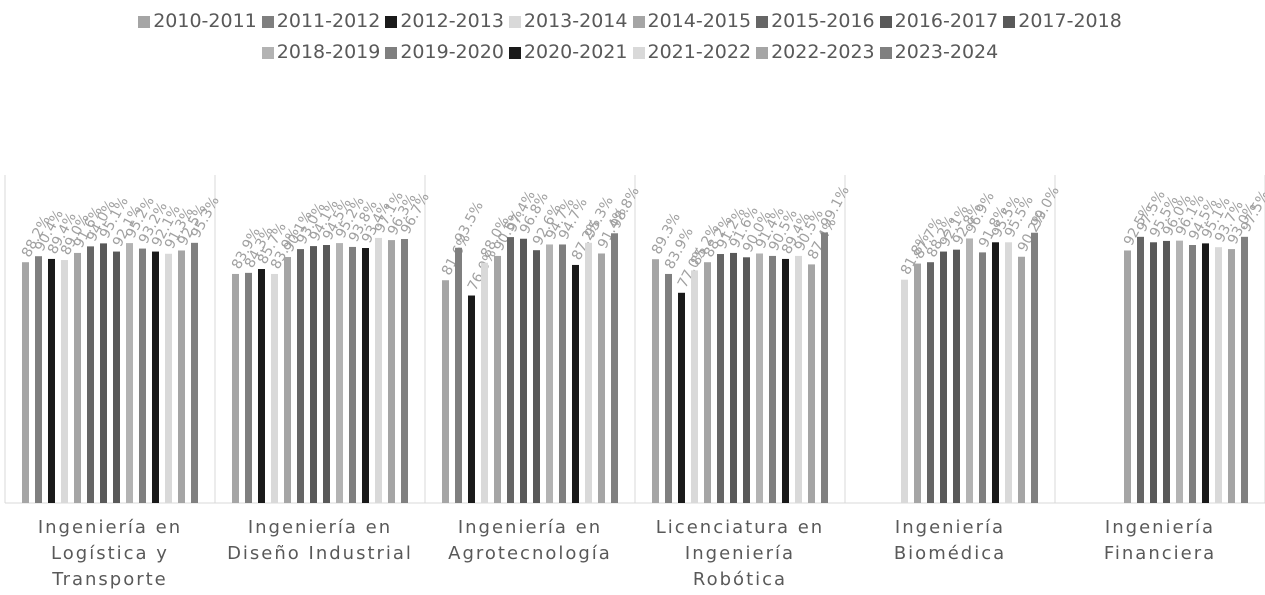 The height and width of the screenshot is (595, 1265). Describe the element at coordinates (938, 21) in the screenshot. I see `legend-item: 2016-2017` at that location.